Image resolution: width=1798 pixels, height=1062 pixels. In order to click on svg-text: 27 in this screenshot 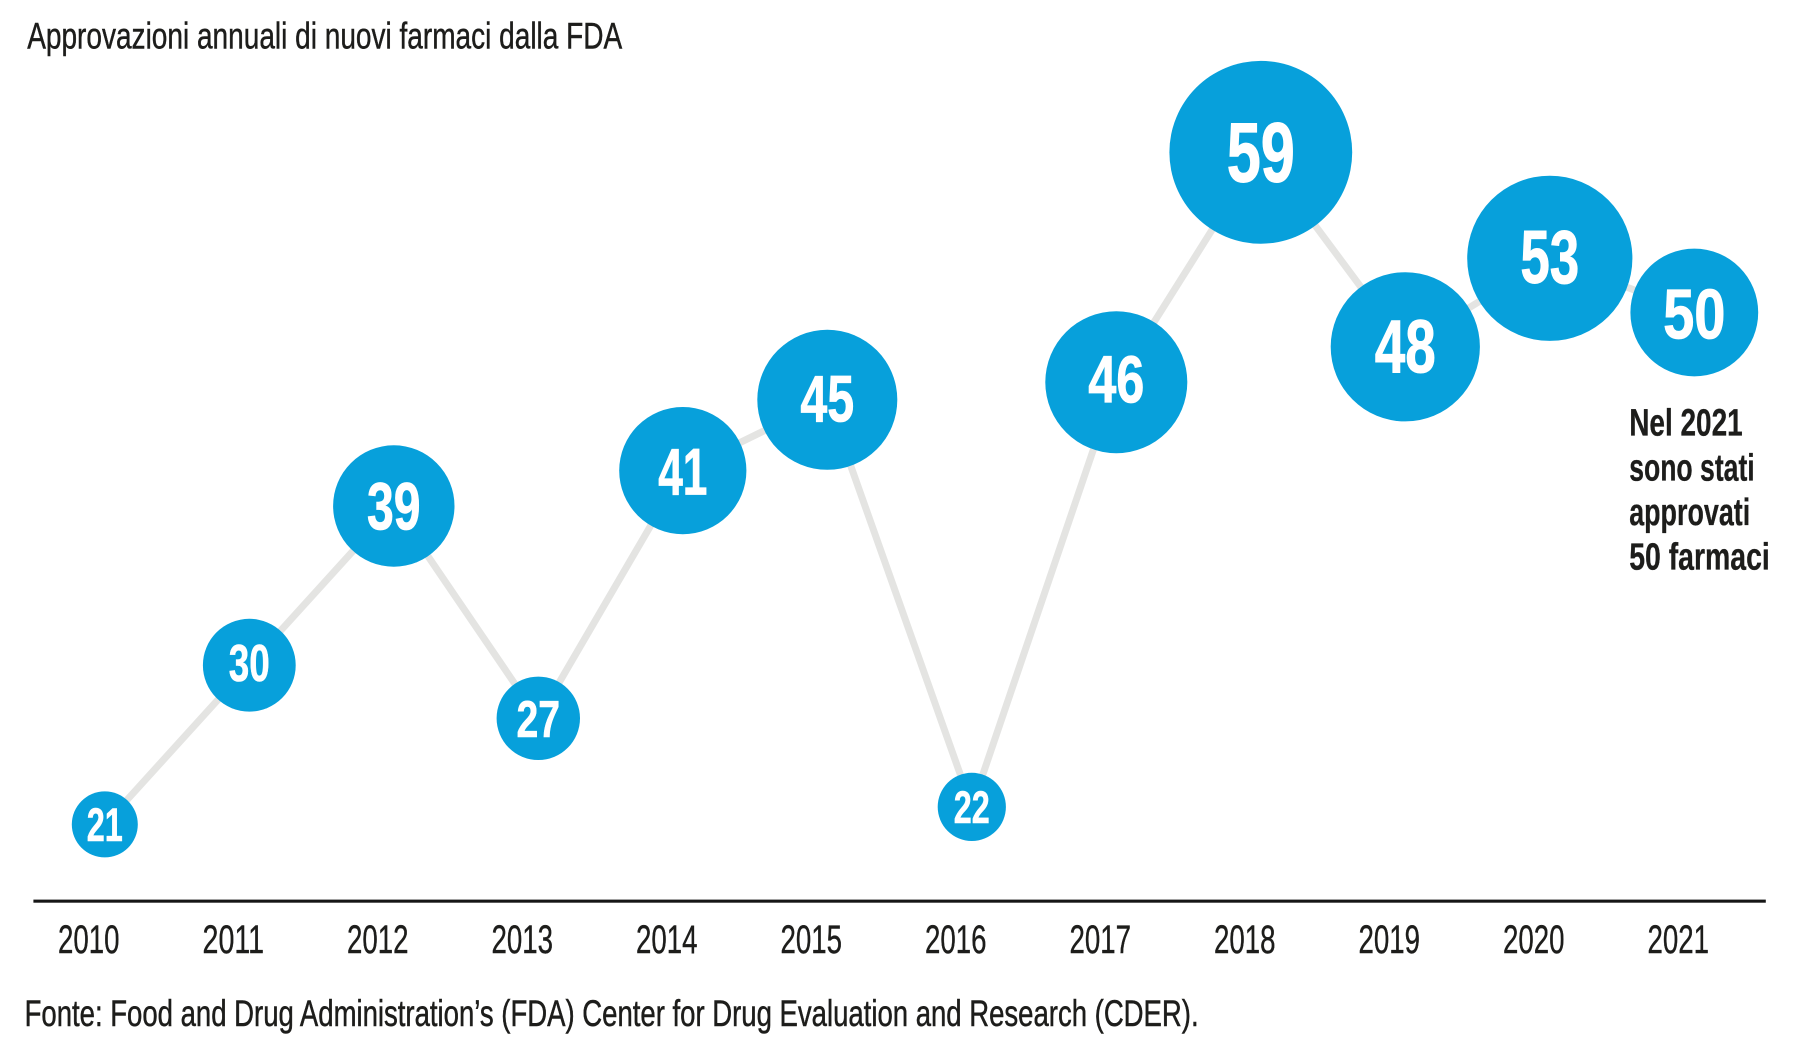, I will do `click(539, 719)`.